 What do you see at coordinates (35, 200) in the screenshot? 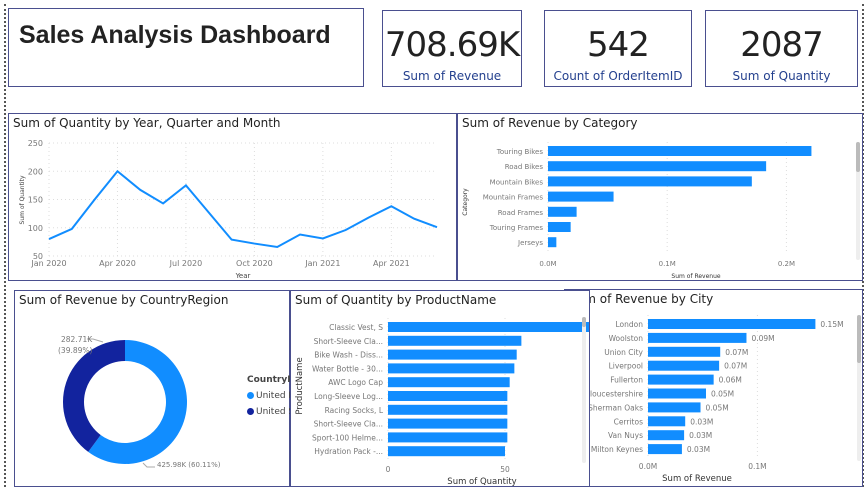
I see `y-tick-label: 150` at bounding box center [35, 200].